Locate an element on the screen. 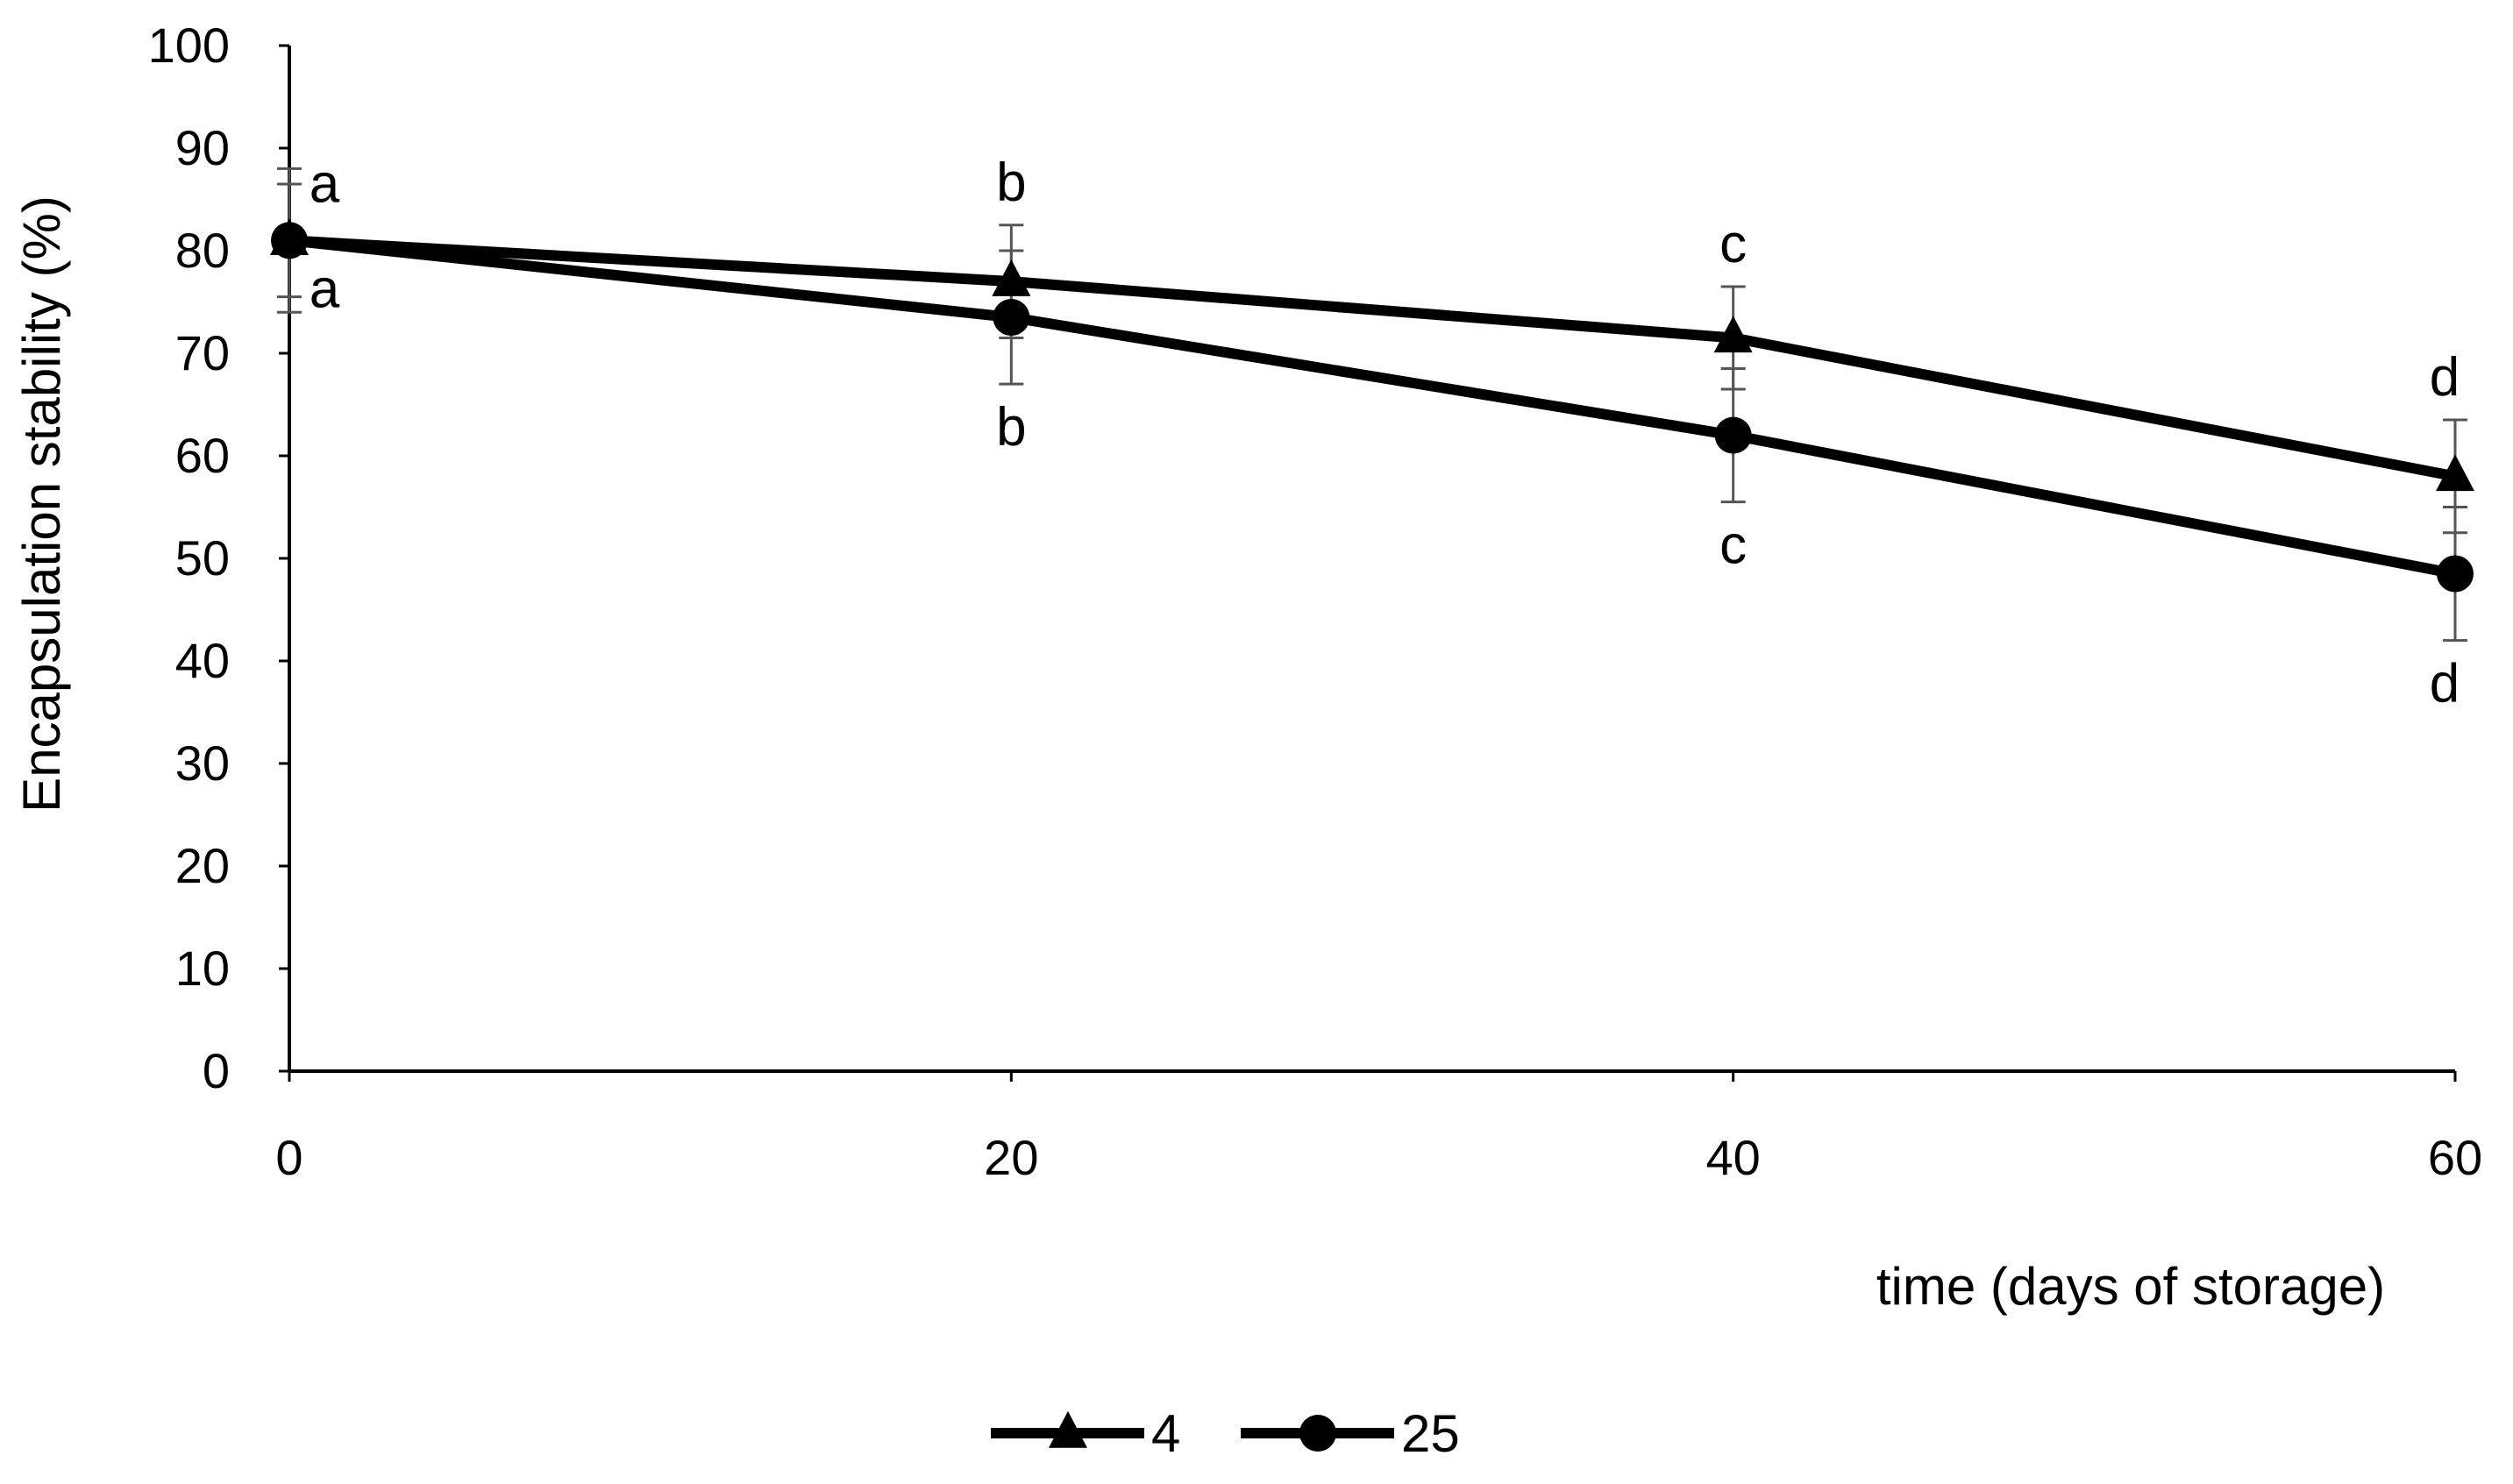  y-tick-label: 60 is located at coordinates (202, 455).